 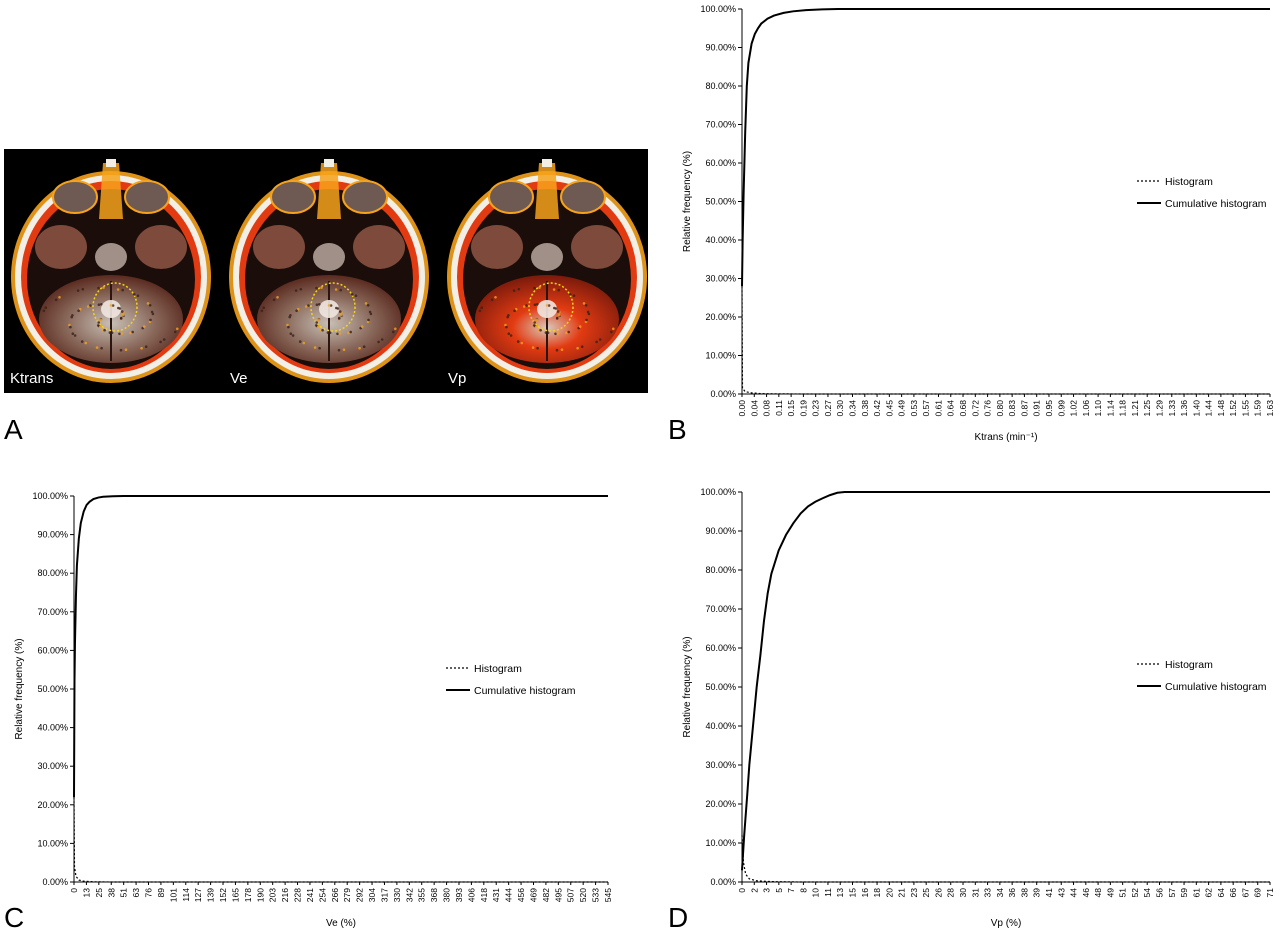 I want to click on x-tick-label: 0.83, so click(x=1012, y=408).